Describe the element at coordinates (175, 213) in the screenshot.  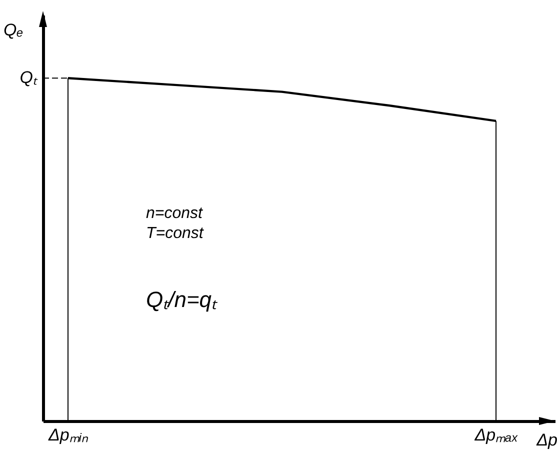
I see `annotation: n=const` at that location.